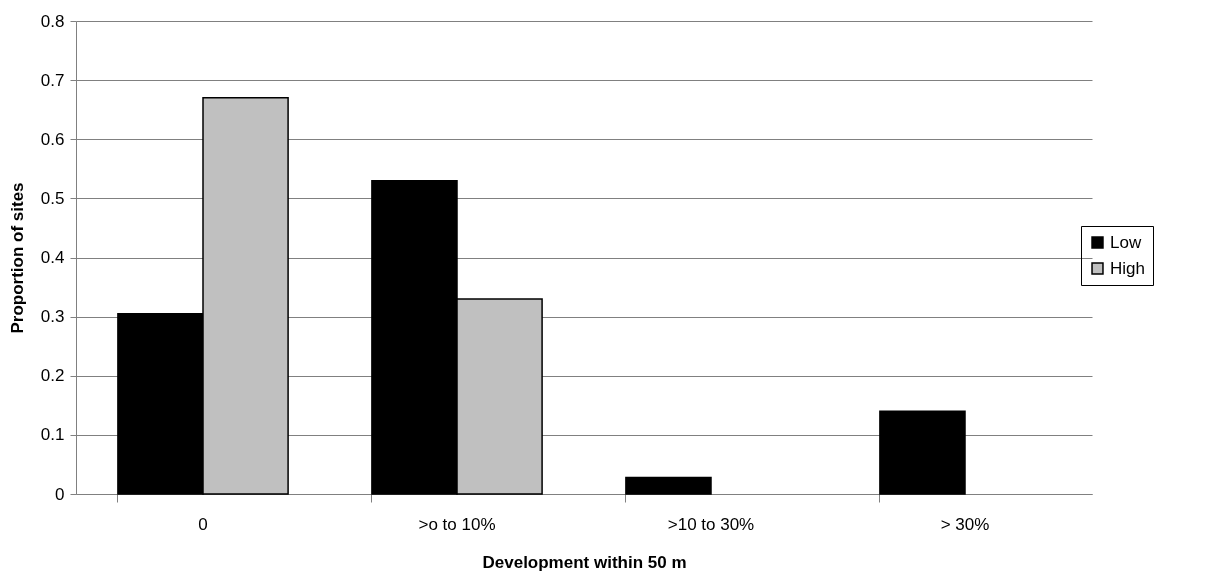  I want to click on y-axis-title: Proportion of sites, so click(17, 258).